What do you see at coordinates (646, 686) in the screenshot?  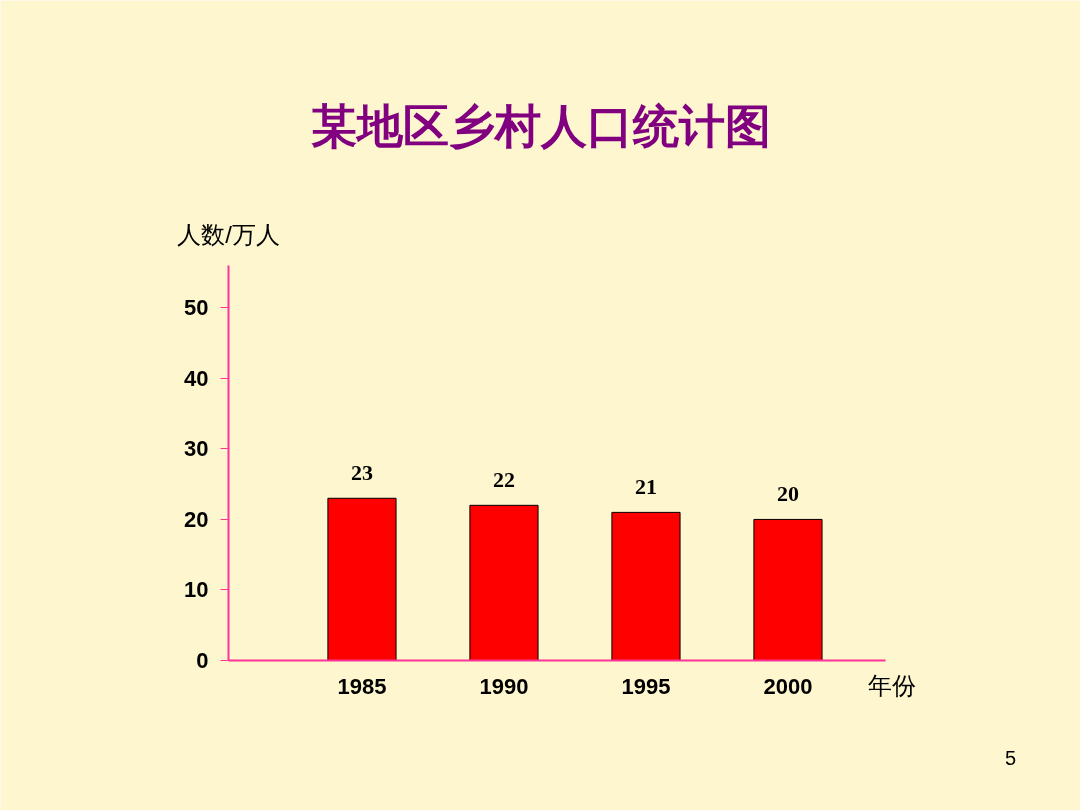 I see `x-tick-label: 1995` at bounding box center [646, 686].